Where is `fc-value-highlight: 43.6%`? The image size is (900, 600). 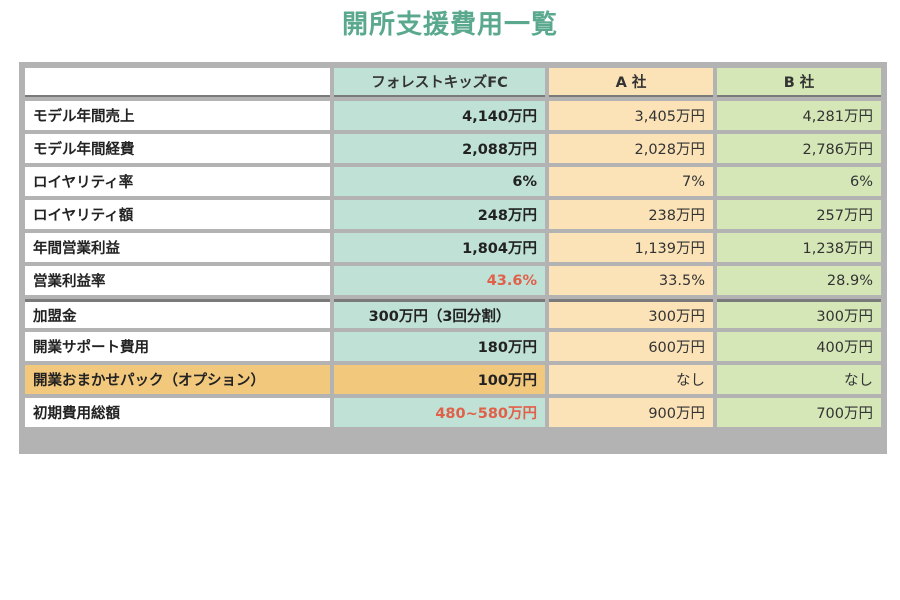 fc-value-highlight: 43.6% is located at coordinates (439, 280).